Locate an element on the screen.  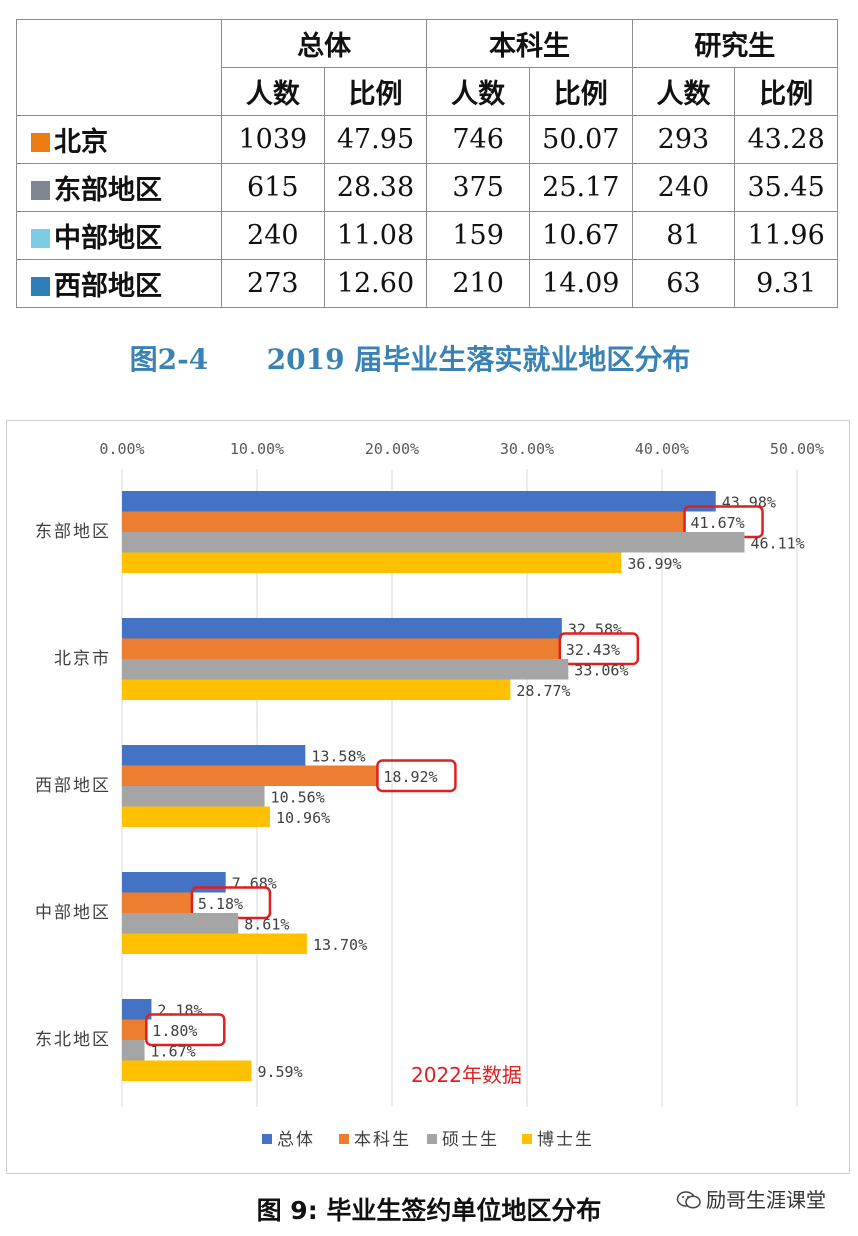
value-cell: 81 is located at coordinates (683, 235).